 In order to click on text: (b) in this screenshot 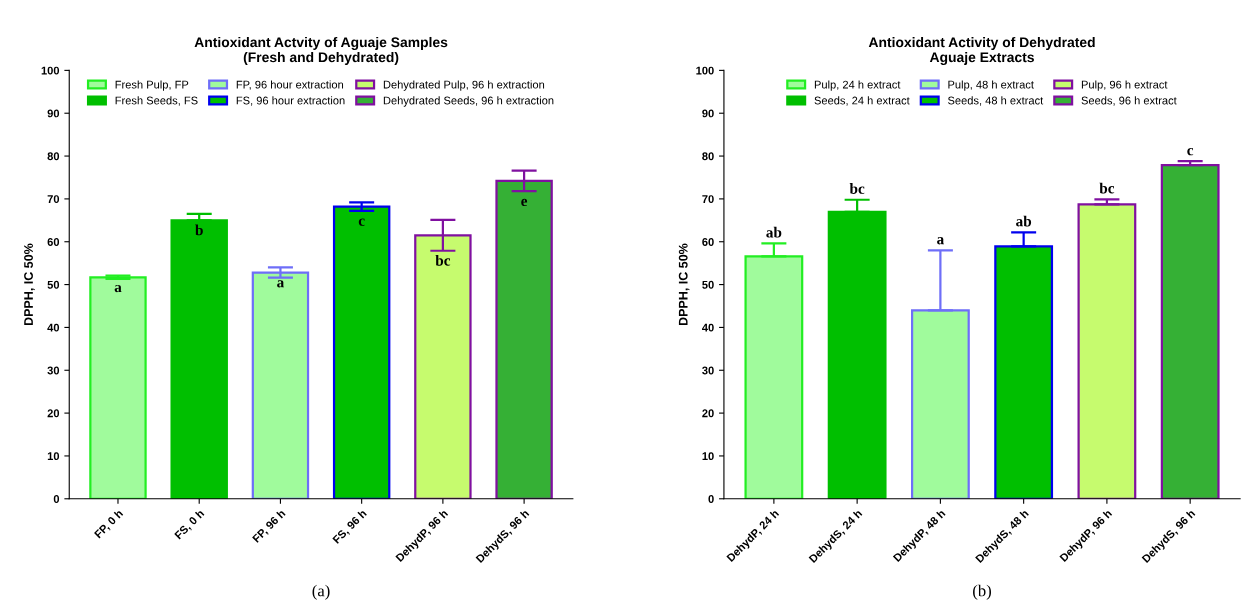, I will do `click(982, 592)`.